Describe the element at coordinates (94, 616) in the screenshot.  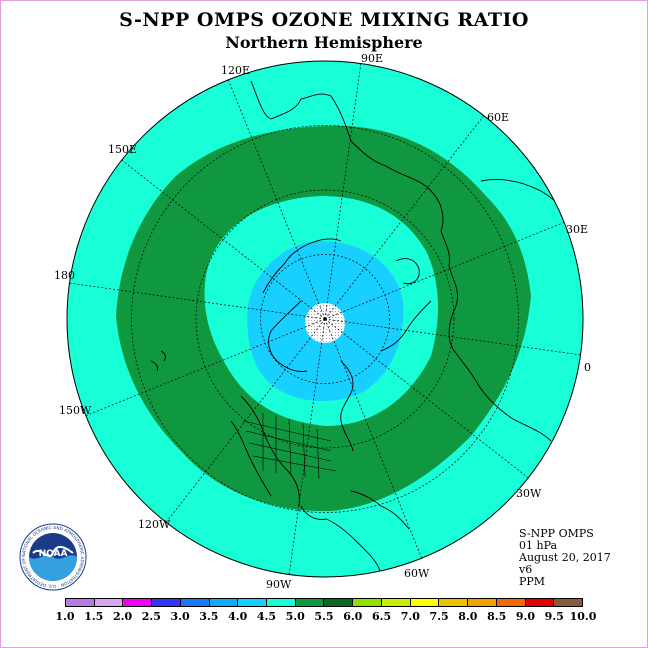
I see `colorbar-tick-label: 1.5` at that location.